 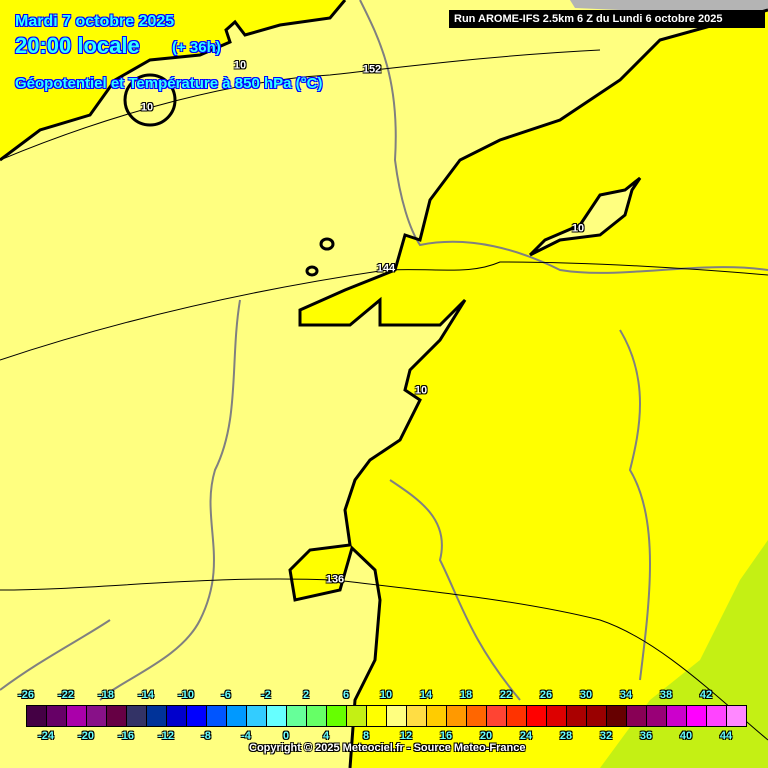 What do you see at coordinates (246, 736) in the screenshot?
I see `scale-label-bottom: -4` at bounding box center [246, 736].